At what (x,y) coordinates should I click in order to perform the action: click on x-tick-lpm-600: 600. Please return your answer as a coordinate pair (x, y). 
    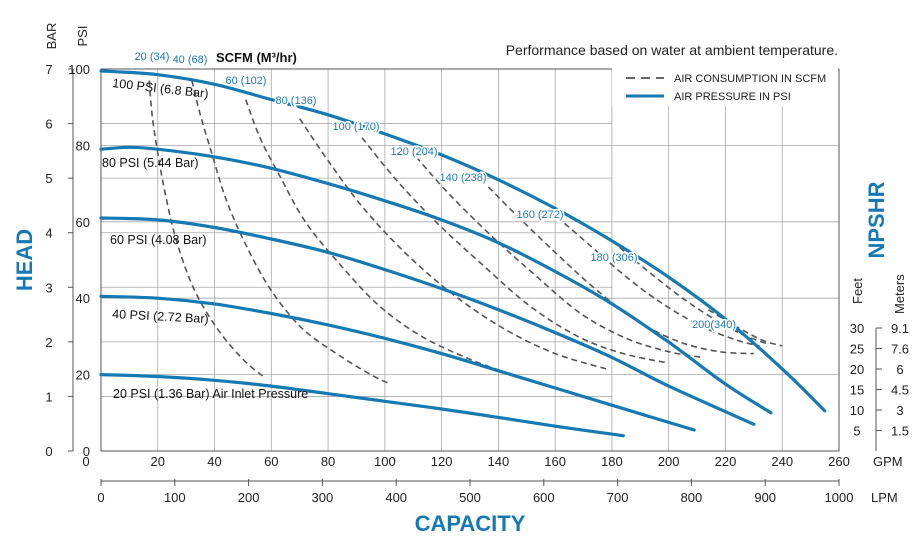
    Looking at the image, I should click on (544, 497).